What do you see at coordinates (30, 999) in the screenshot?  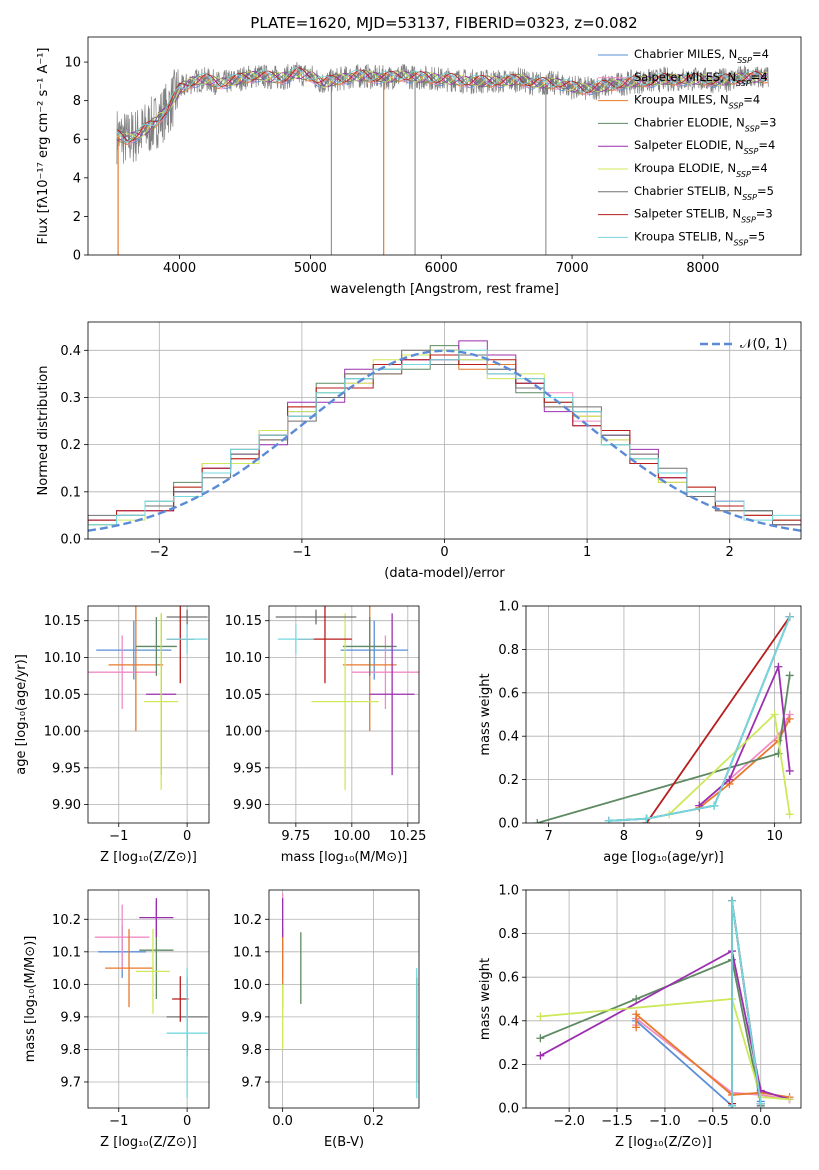 I see `y-axis-label: mass [log₁₀(M/M⊙)]` at bounding box center [30, 999].